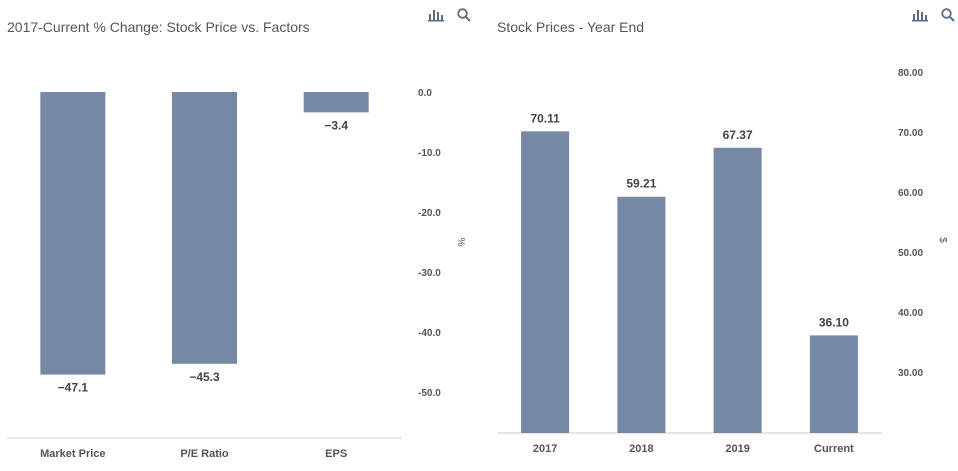  What do you see at coordinates (429, 273) in the screenshot?
I see `y-tick-label: -30.0` at bounding box center [429, 273].